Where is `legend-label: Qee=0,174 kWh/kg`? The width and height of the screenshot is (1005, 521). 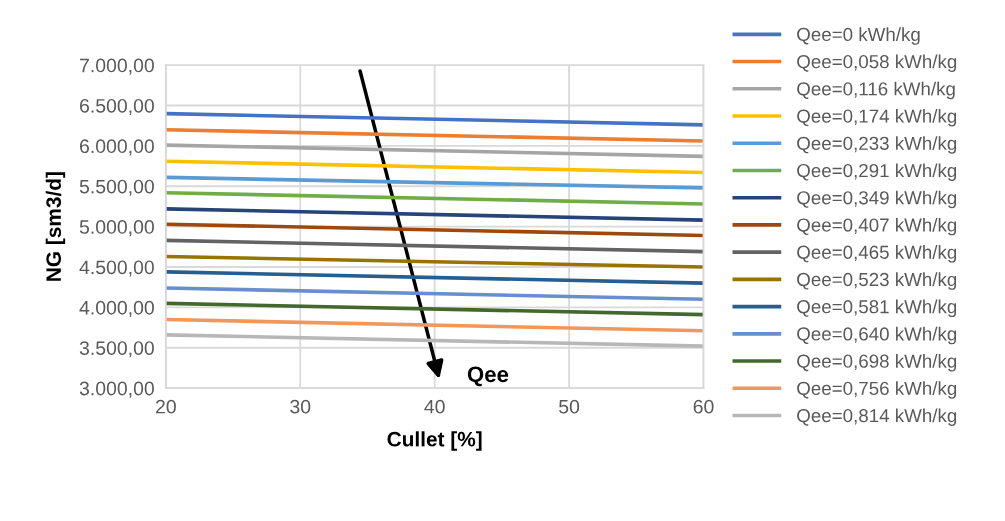 legend-label: Qee=0,174 kWh/kg is located at coordinates (877, 117).